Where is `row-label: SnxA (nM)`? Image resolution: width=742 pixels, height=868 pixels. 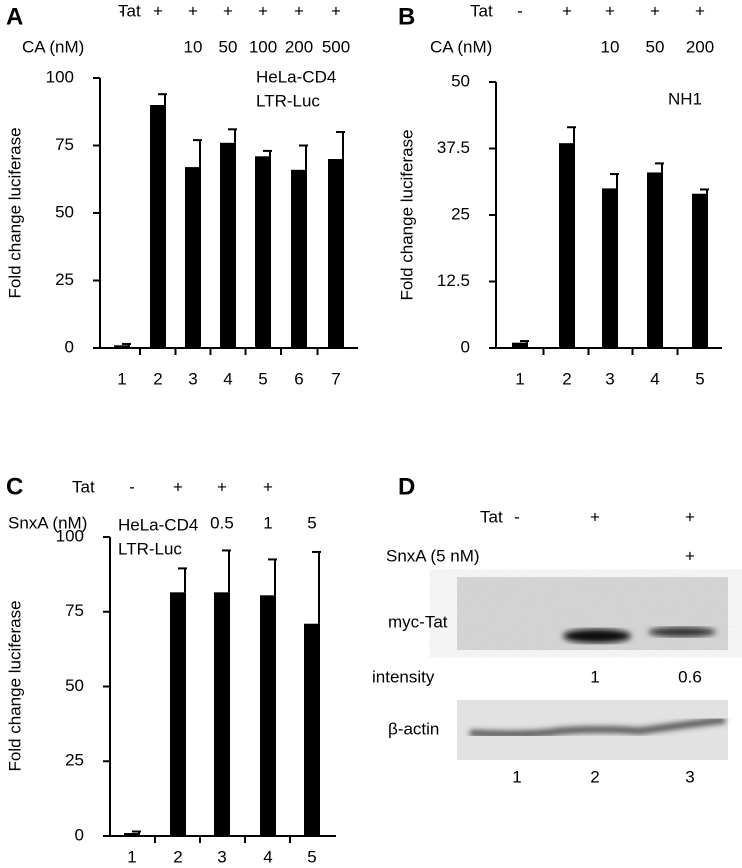
row-label: SnxA (nM) is located at coordinates (47, 522).